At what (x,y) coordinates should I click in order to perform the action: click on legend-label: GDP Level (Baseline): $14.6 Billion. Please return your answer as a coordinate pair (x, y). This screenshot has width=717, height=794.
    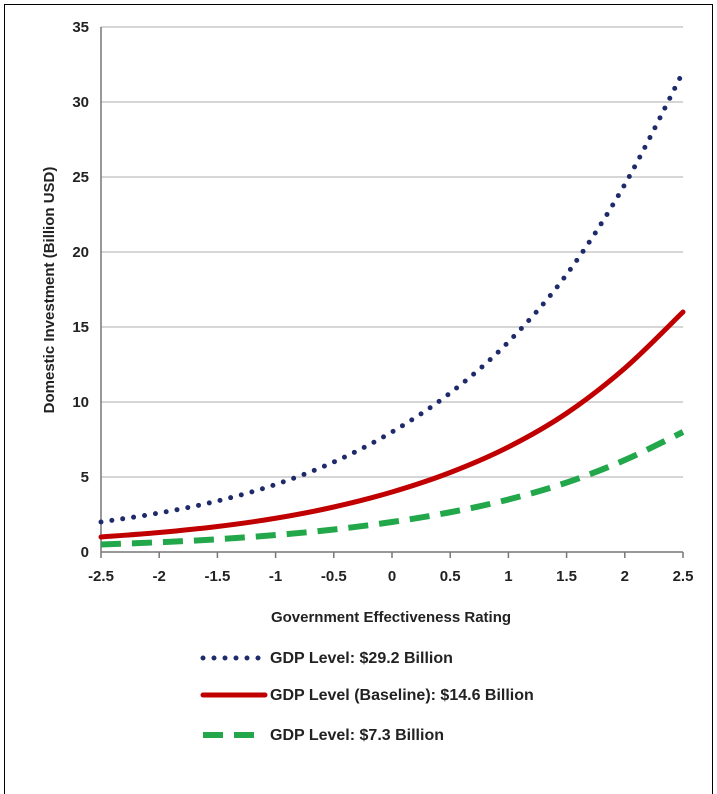
    Looking at the image, I should click on (402, 695).